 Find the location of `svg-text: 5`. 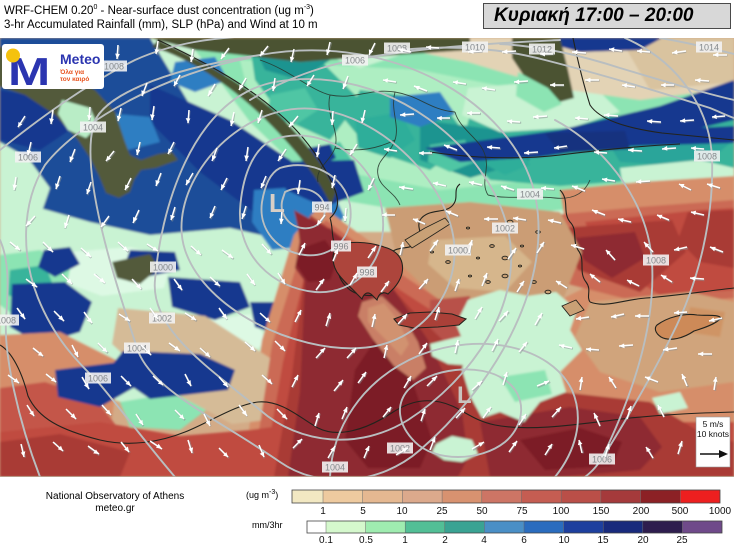

svg-text: 5 is located at coordinates (363, 511).